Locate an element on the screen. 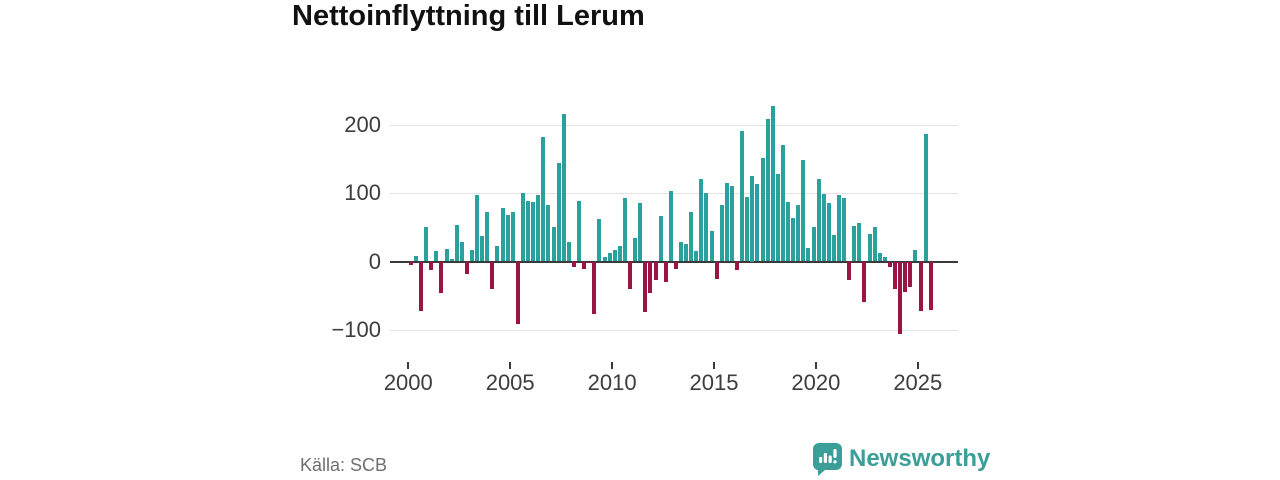 Image resolution: width=1280 pixels, height=480 pixels. x-axis-tick-label: 2015 is located at coordinates (714, 382).